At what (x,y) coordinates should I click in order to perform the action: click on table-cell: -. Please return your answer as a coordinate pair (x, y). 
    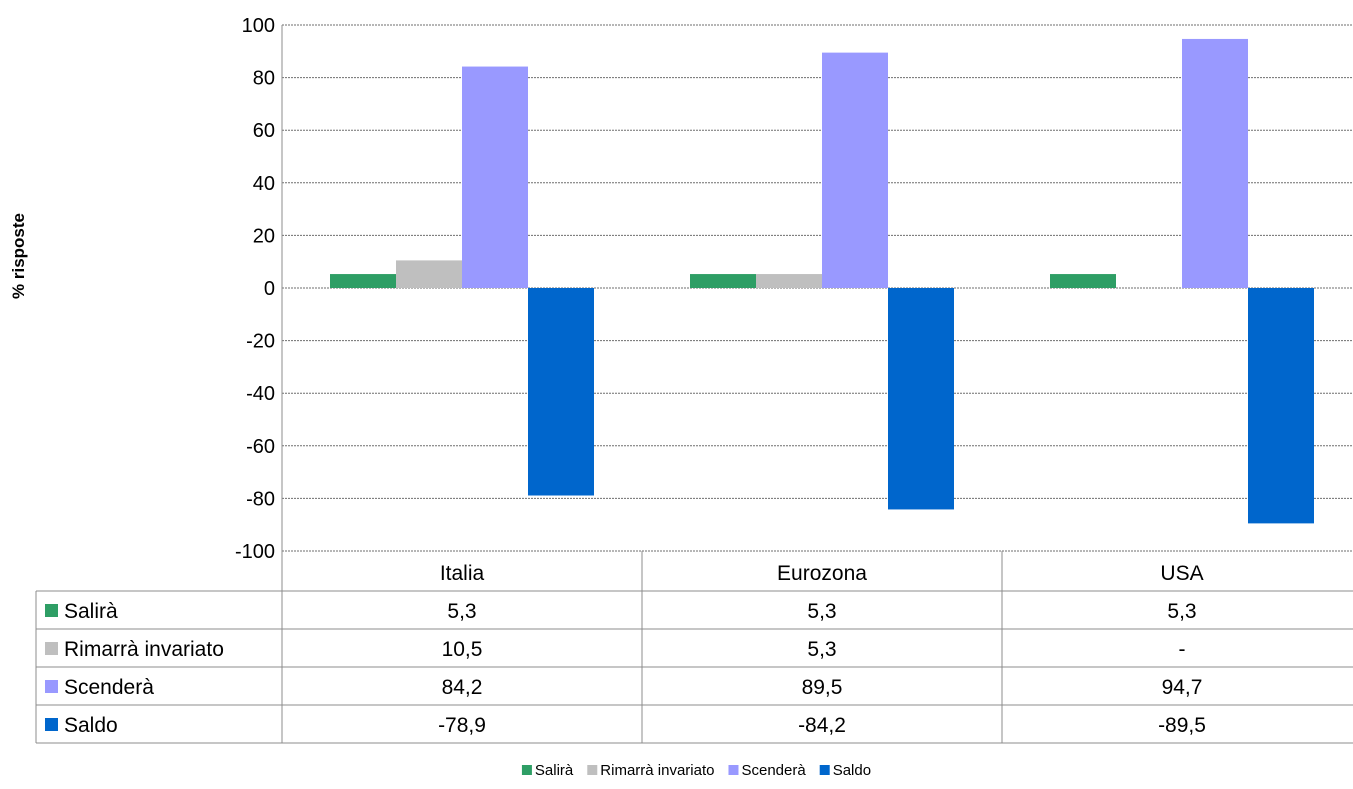
    Looking at the image, I should click on (1182, 649).